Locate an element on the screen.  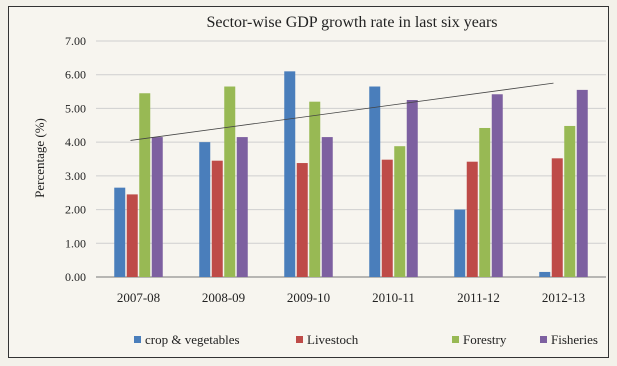
legend-label: Forestry is located at coordinates (485, 339).